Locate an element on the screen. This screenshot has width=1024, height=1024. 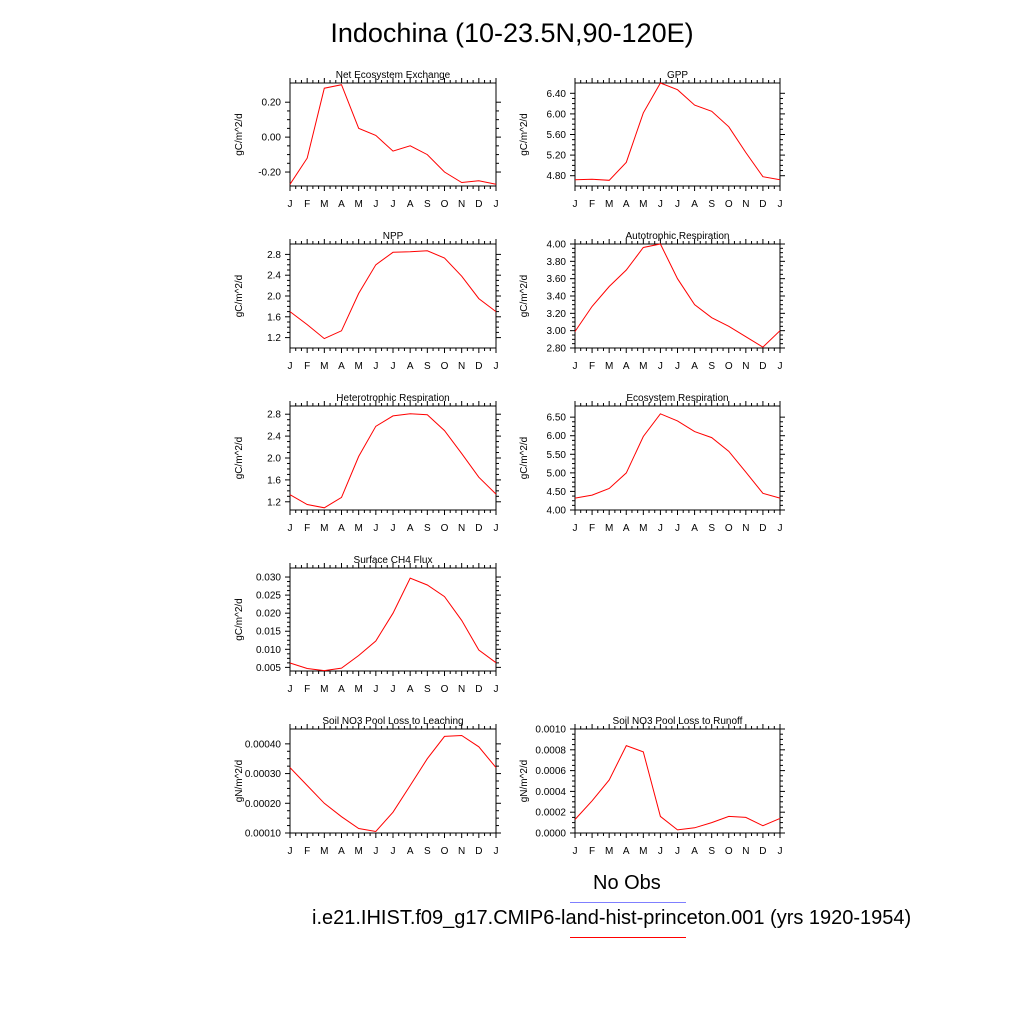
y-tick-label: 6.40 is located at coordinates (557, 94).